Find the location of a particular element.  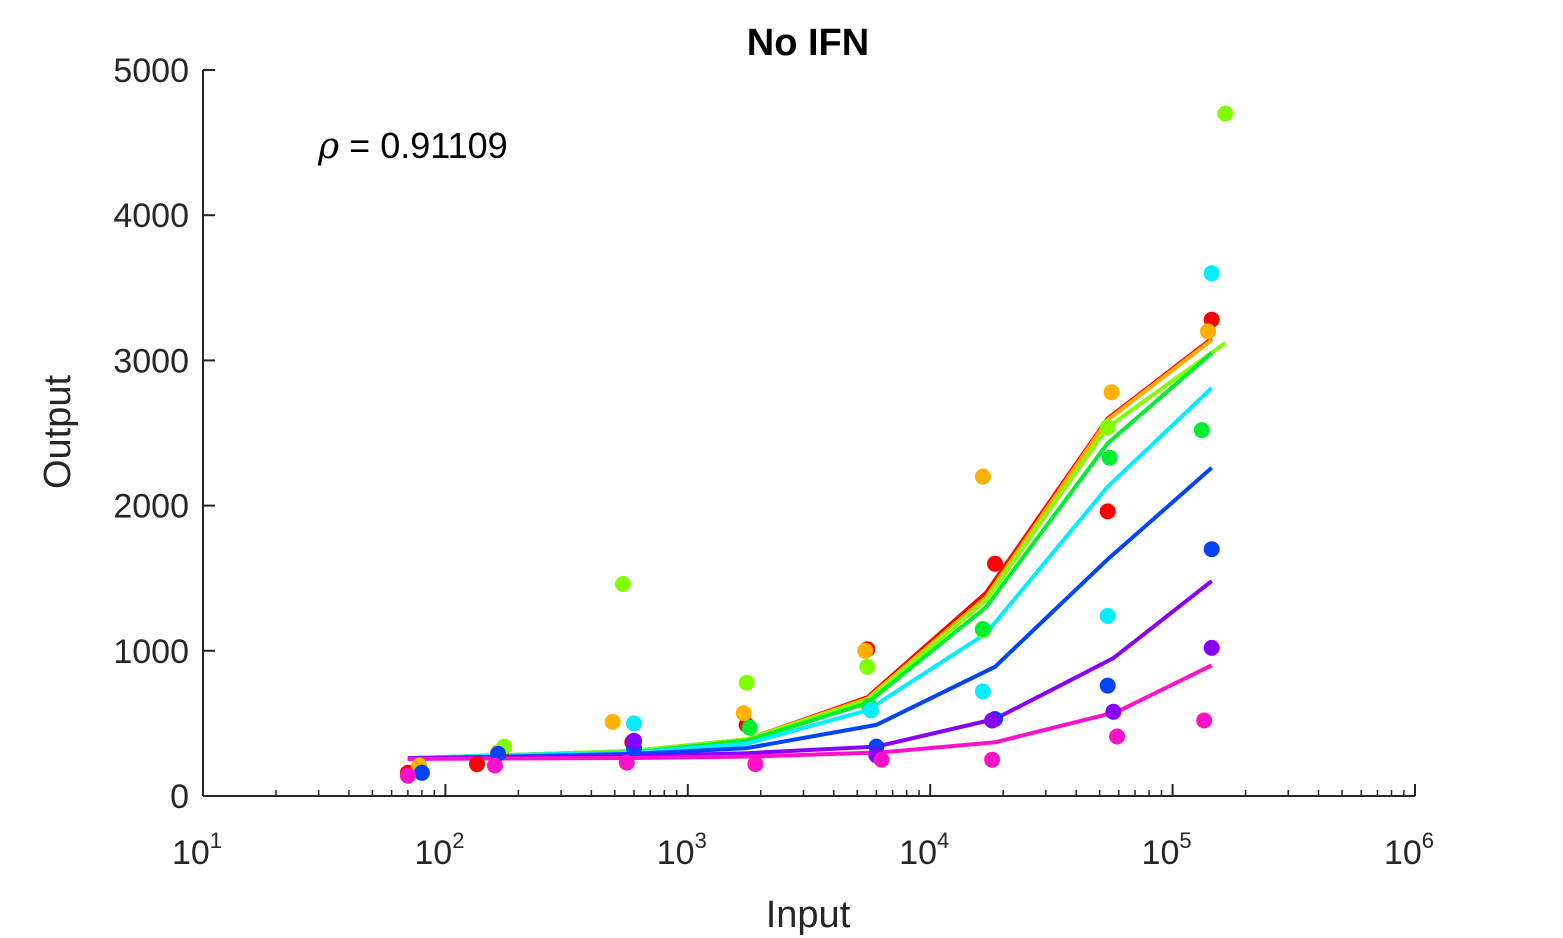

x-tick-exponent: 3 is located at coordinates (701, 840).